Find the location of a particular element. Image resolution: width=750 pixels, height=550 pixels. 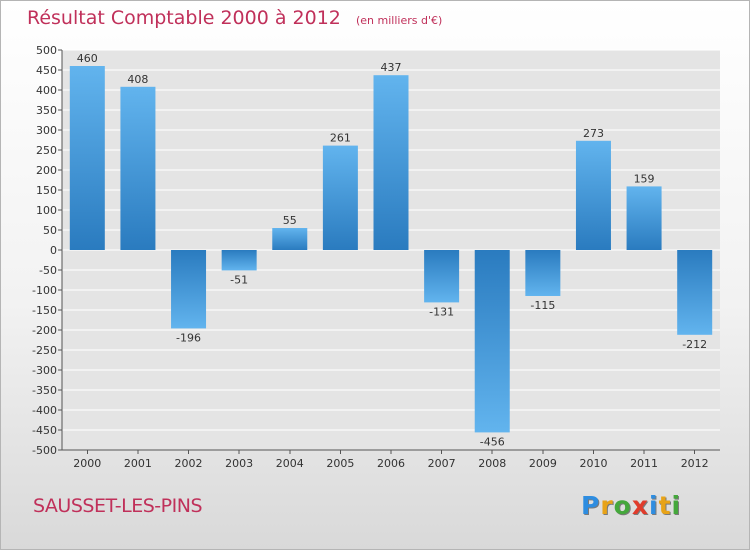

data-label: 159 is located at coordinates (644, 178).